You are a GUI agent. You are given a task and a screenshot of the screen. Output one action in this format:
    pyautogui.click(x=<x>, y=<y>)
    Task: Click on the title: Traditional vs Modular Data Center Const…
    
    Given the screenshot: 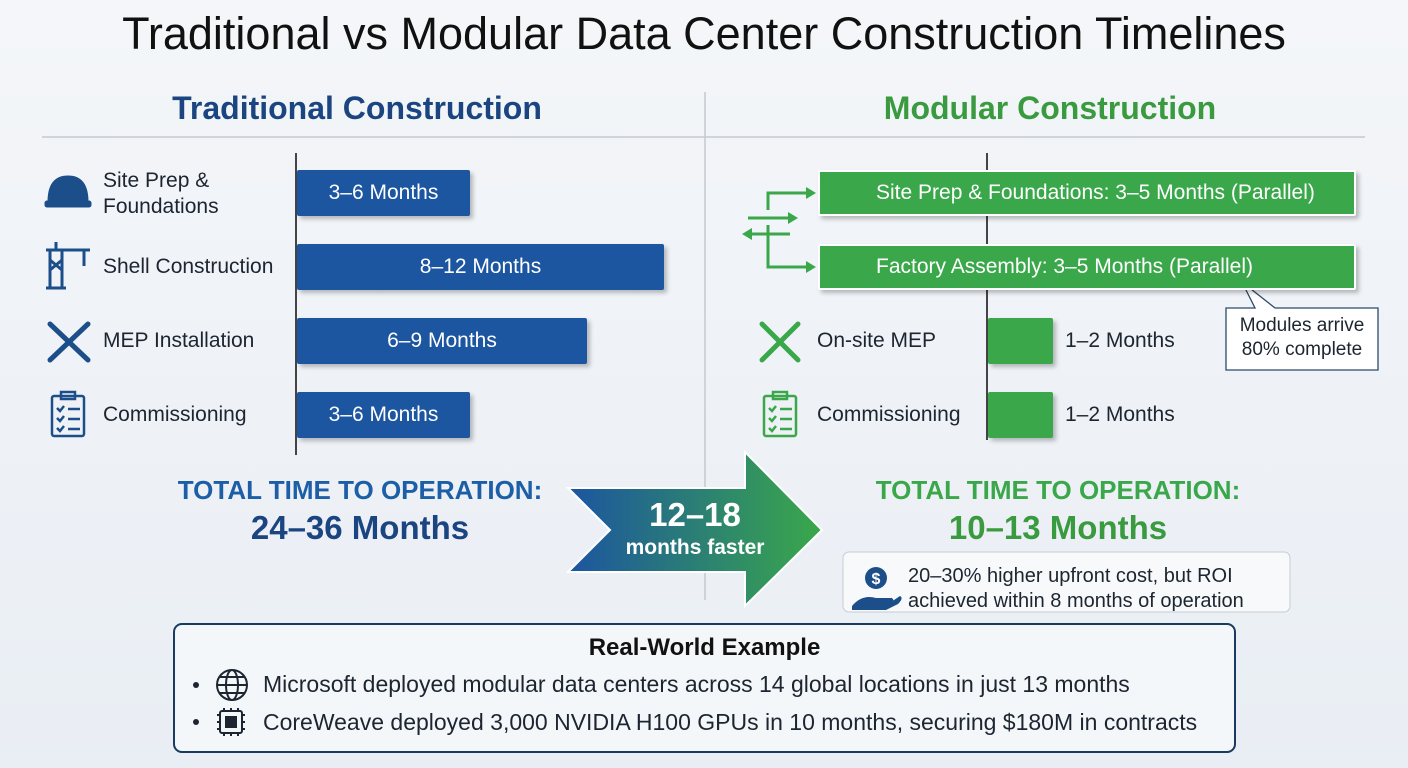 What is the action you would take?
    pyautogui.click(x=704, y=33)
    